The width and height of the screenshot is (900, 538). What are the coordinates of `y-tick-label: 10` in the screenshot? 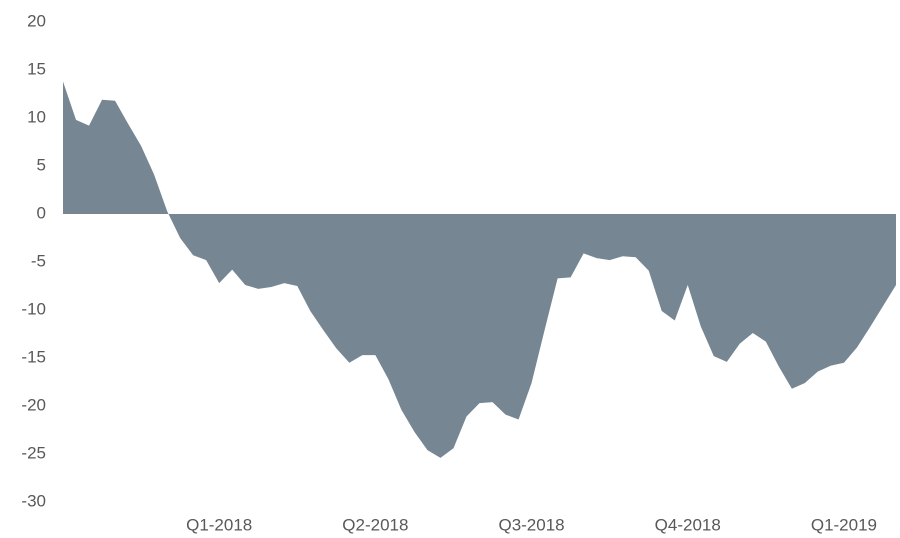 It's located at (36, 116).